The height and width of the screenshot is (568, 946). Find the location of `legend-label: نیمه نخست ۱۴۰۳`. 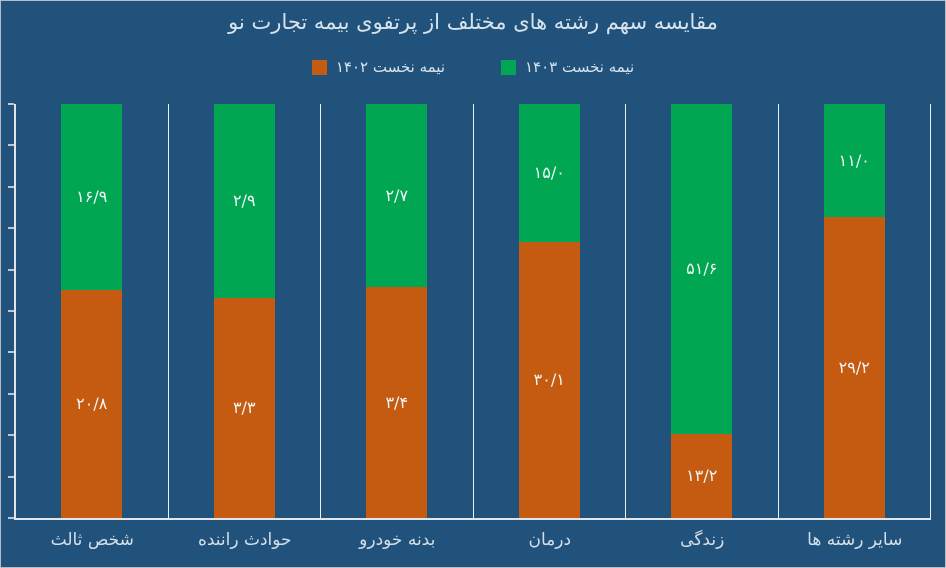

legend-label: نیمه نخست ۱۴۰۳ is located at coordinates (580, 67).